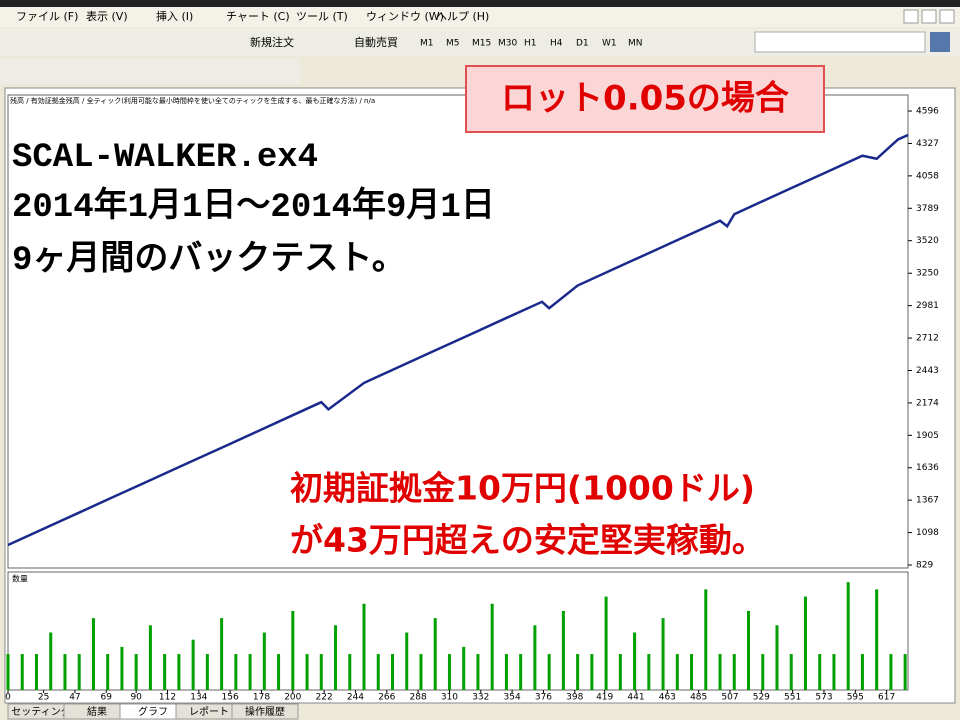 This screenshot has height=720, width=960. I want to click on tab-label: 操作履歴, so click(265, 711).